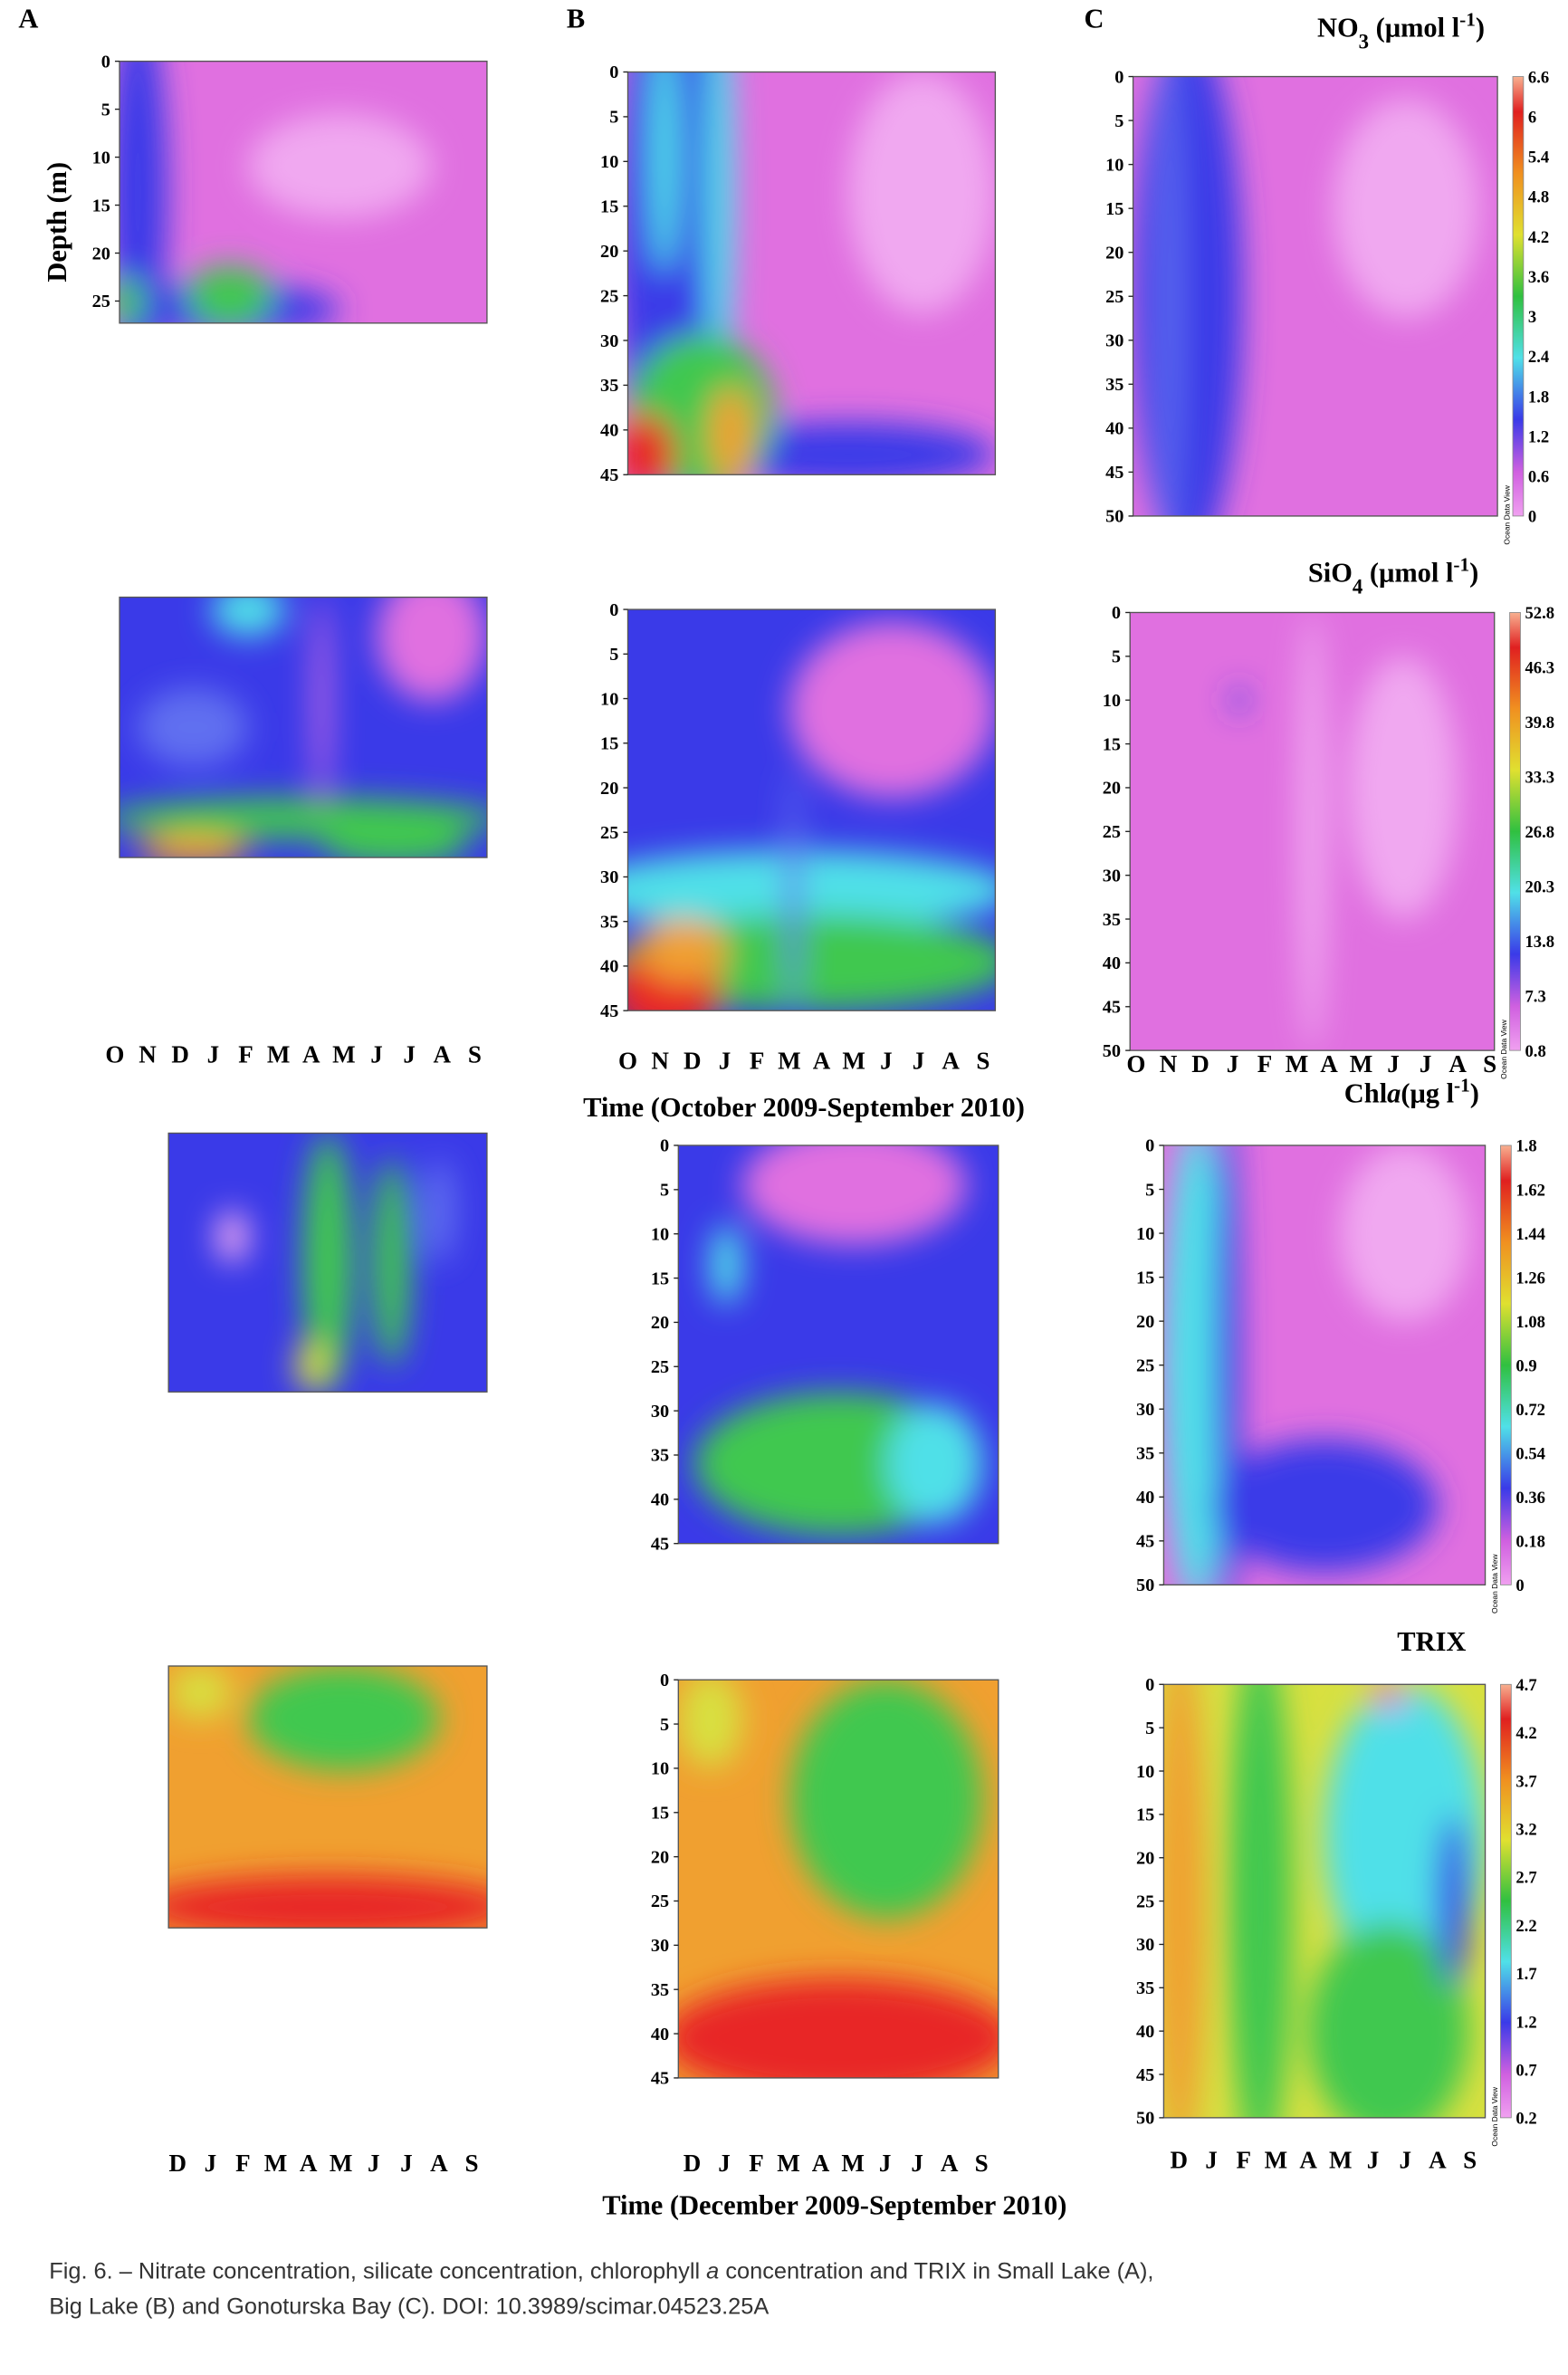 The image size is (1568, 2375). I want to click on colorbar-title: TRIX, so click(1431, 1641).